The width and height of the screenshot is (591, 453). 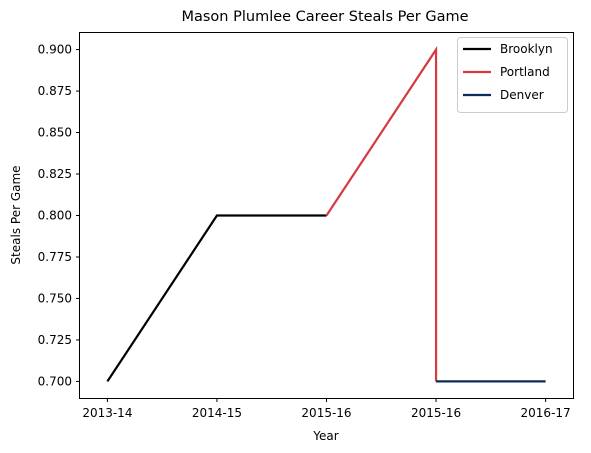 I want to click on legend-label-denver: Denver, so click(x=522, y=95).